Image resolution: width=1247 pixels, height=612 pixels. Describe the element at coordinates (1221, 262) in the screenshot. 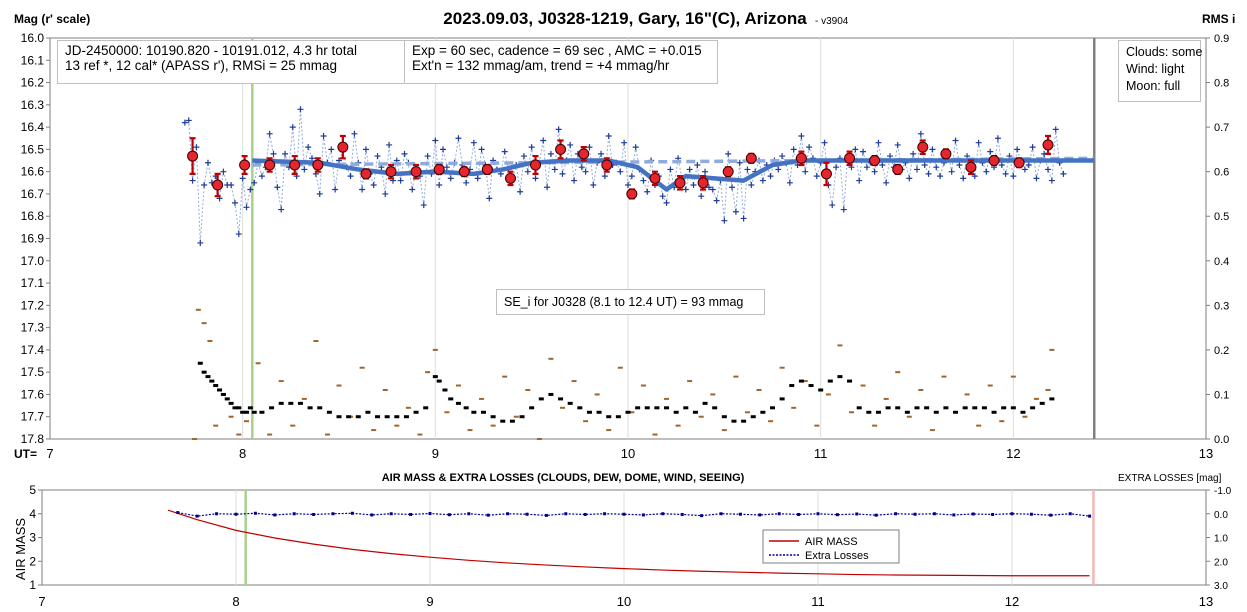

I see `y2-tick-label: 0.4` at that location.